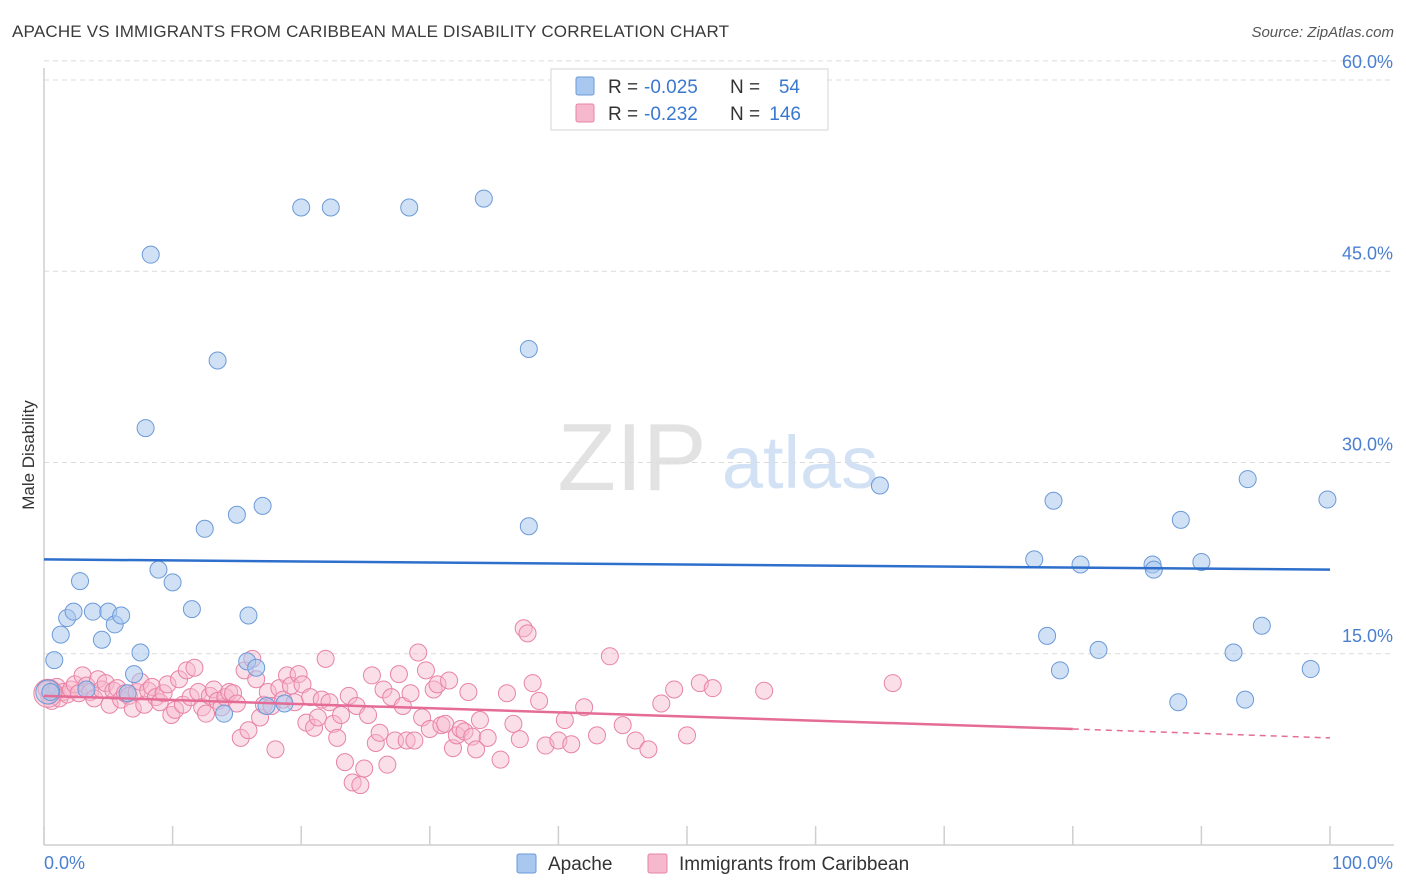 The width and height of the screenshot is (1406, 892). I want to click on legend-n-label: N =, so click(745, 87).